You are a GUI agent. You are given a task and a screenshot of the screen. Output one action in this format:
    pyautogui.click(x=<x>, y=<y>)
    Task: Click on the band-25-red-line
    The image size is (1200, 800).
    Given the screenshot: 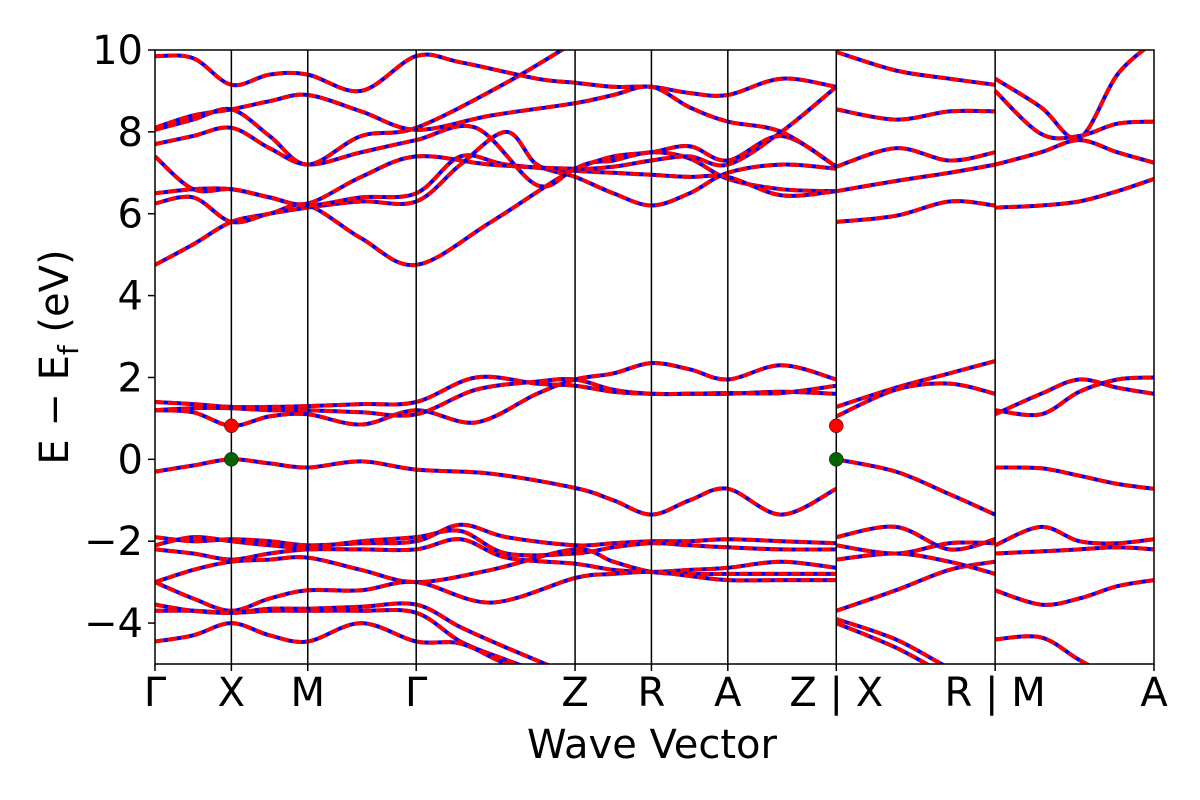 What is the action you would take?
    pyautogui.click(x=915, y=68)
    